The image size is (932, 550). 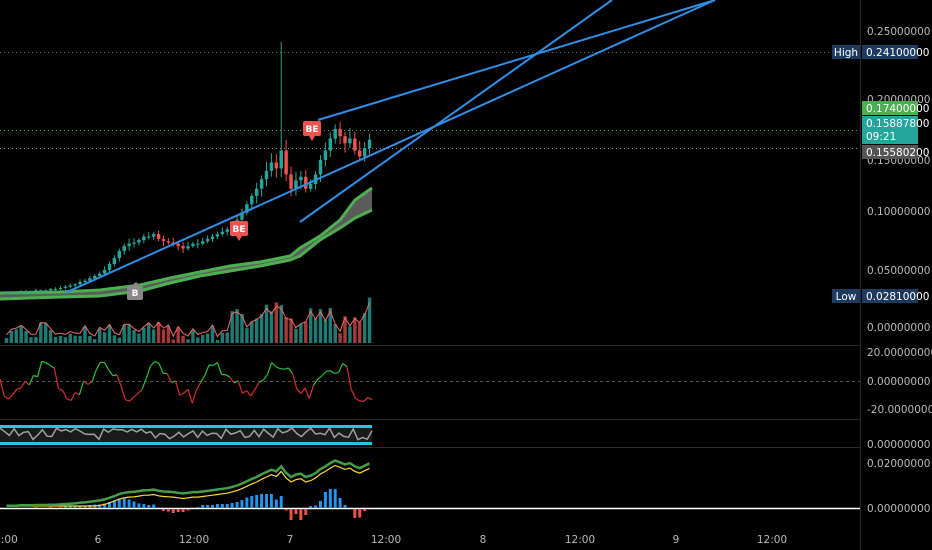 I want to click on svg-text: BE, so click(x=311, y=130).